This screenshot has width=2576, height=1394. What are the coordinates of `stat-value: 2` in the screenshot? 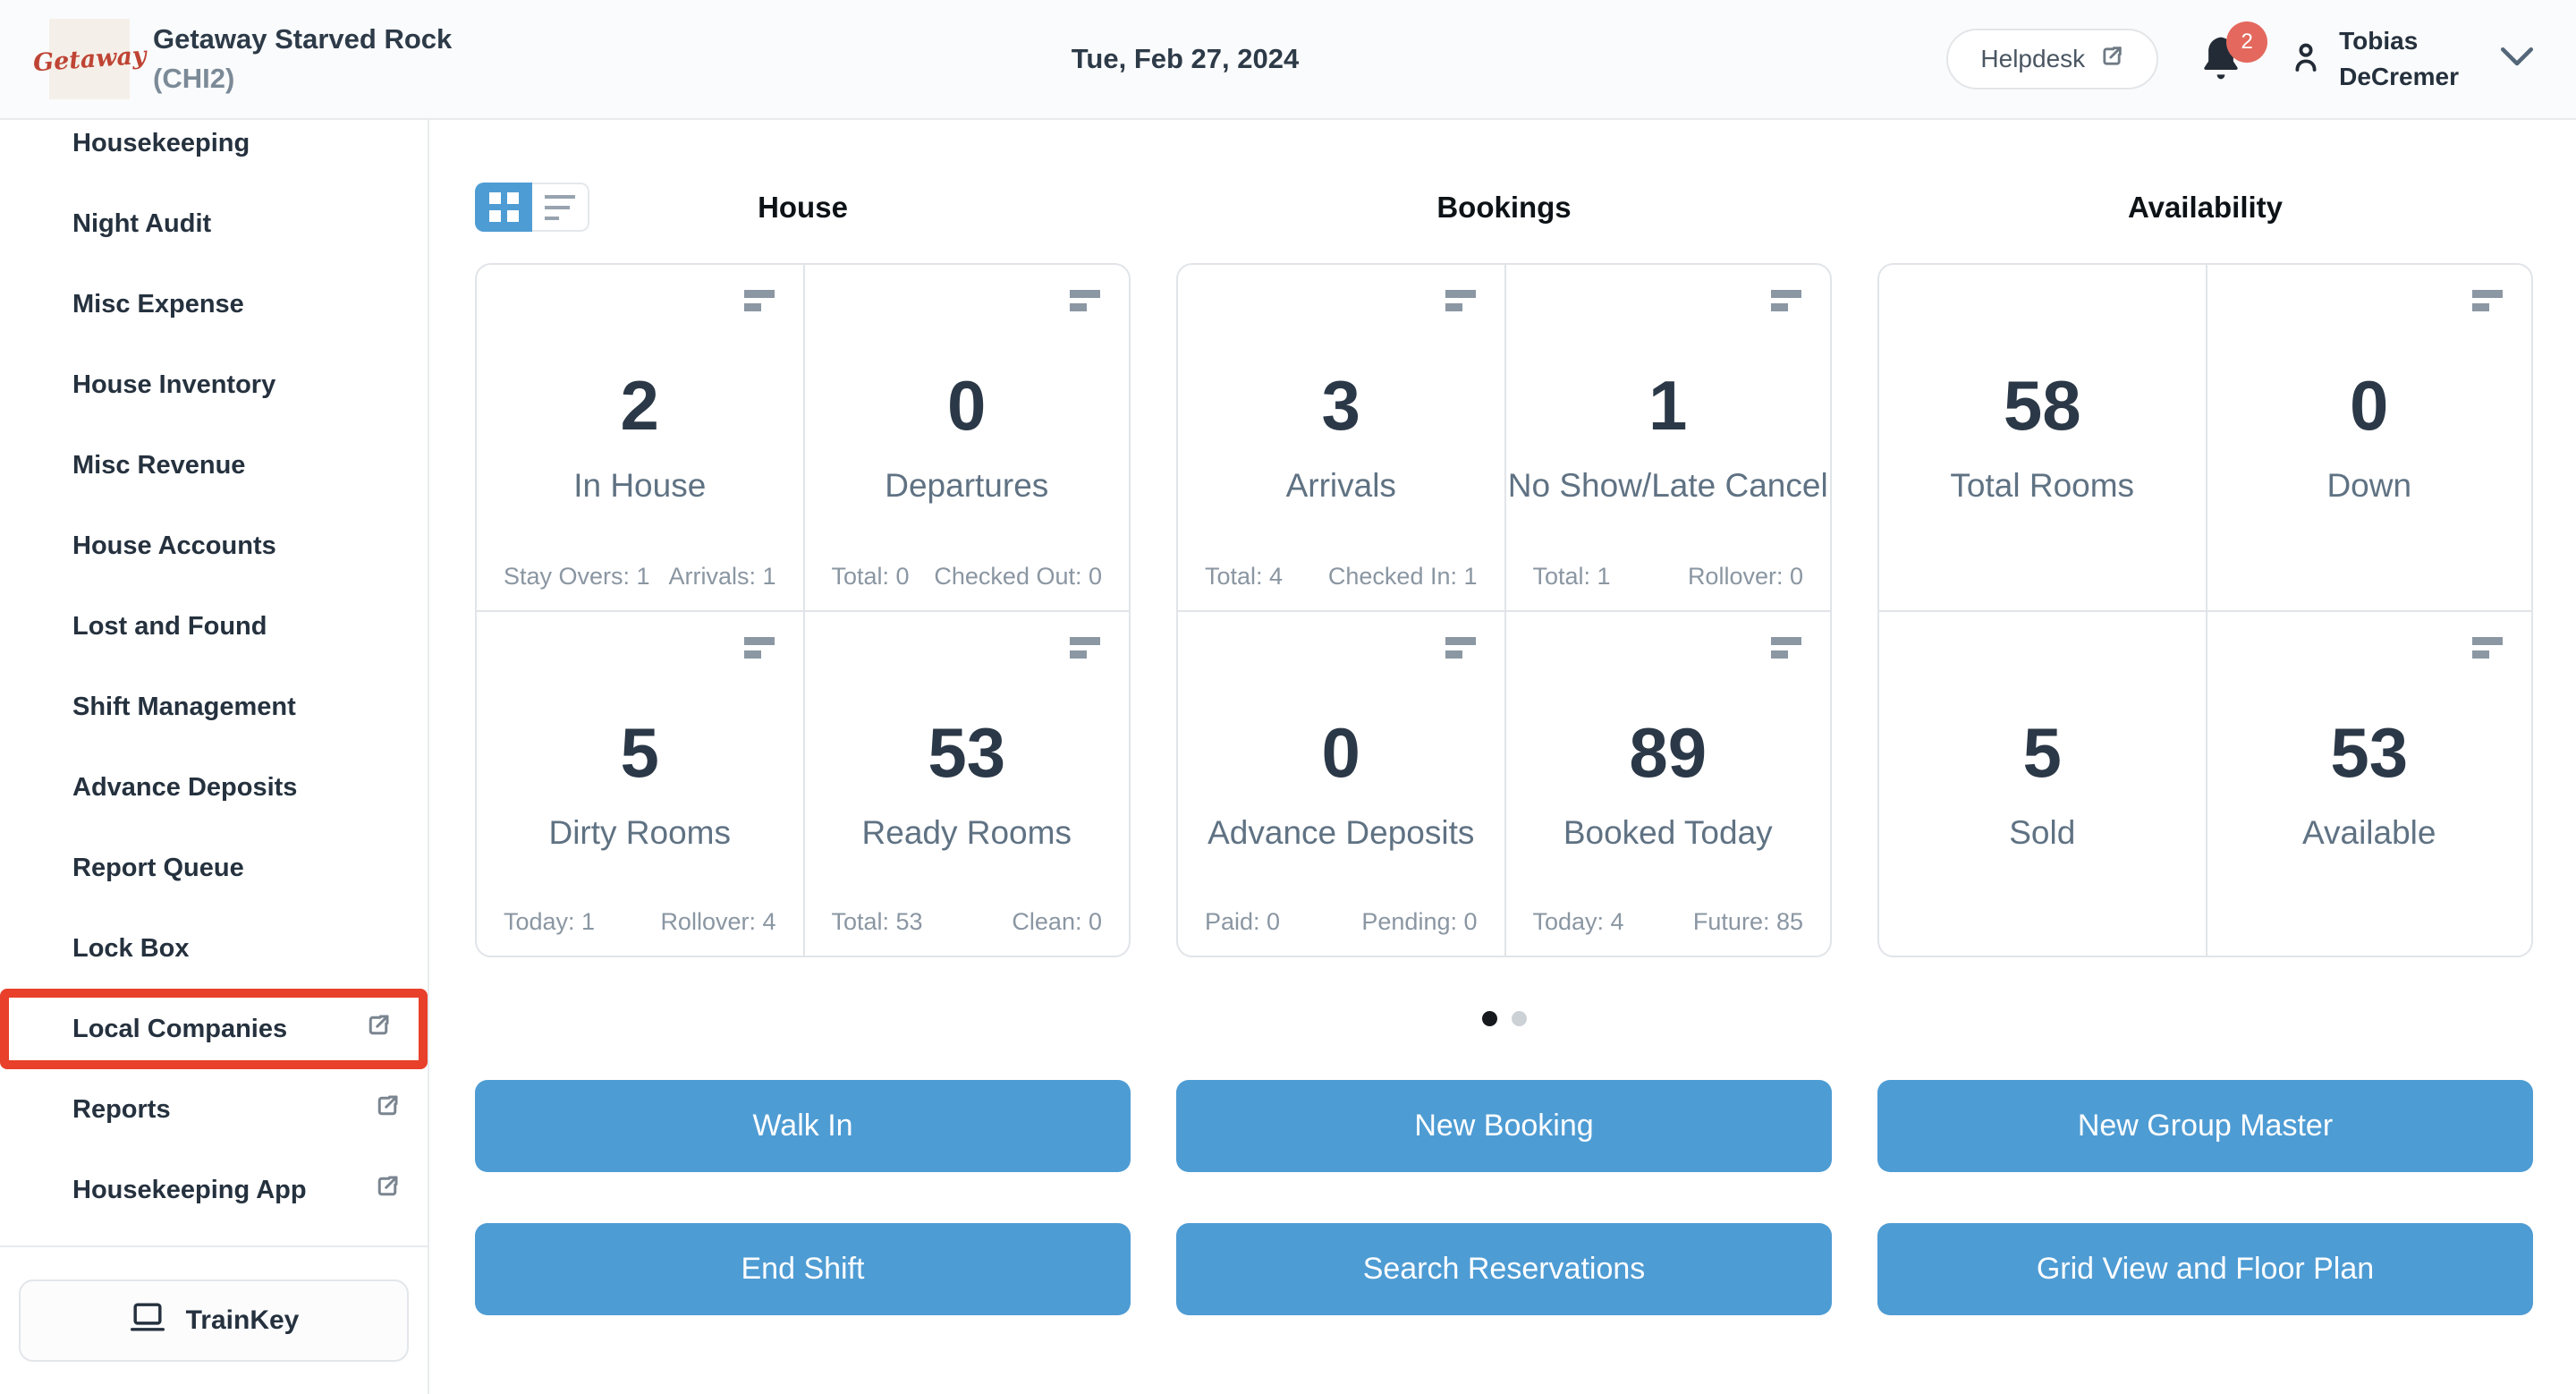 It's located at (639, 405).